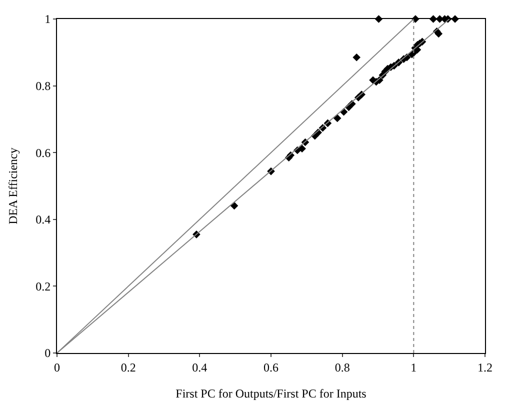 The image size is (505, 410). I want to click on x-tick-label: 0.8, so click(342, 367).